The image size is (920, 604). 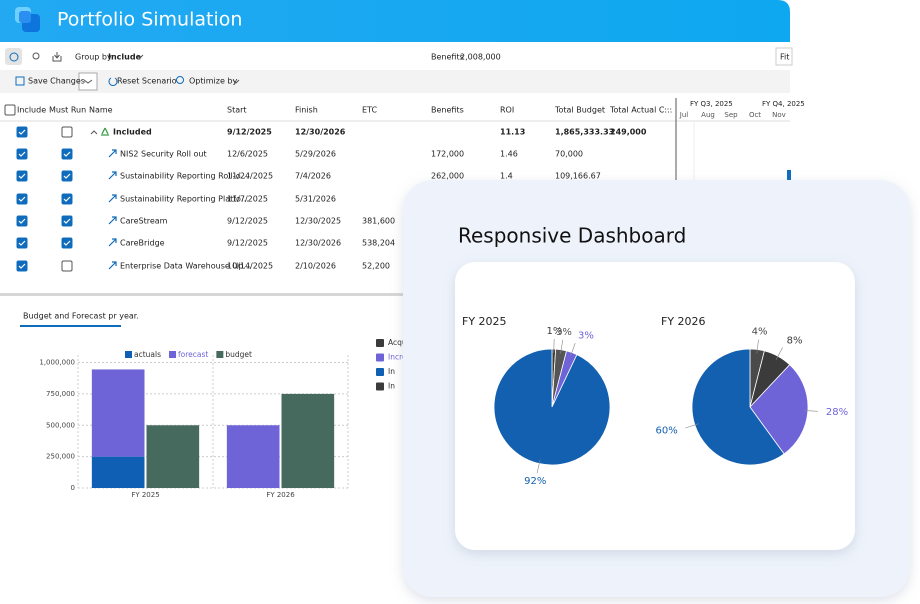 What do you see at coordinates (395, 294) in the screenshot?
I see `splitter` at bounding box center [395, 294].